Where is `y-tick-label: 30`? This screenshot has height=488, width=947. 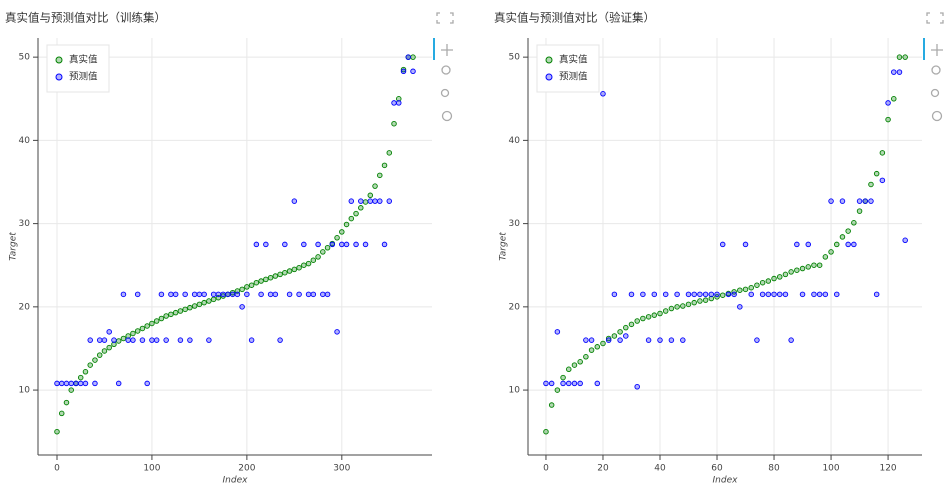
y-tick-label: 30 is located at coordinates (515, 224).